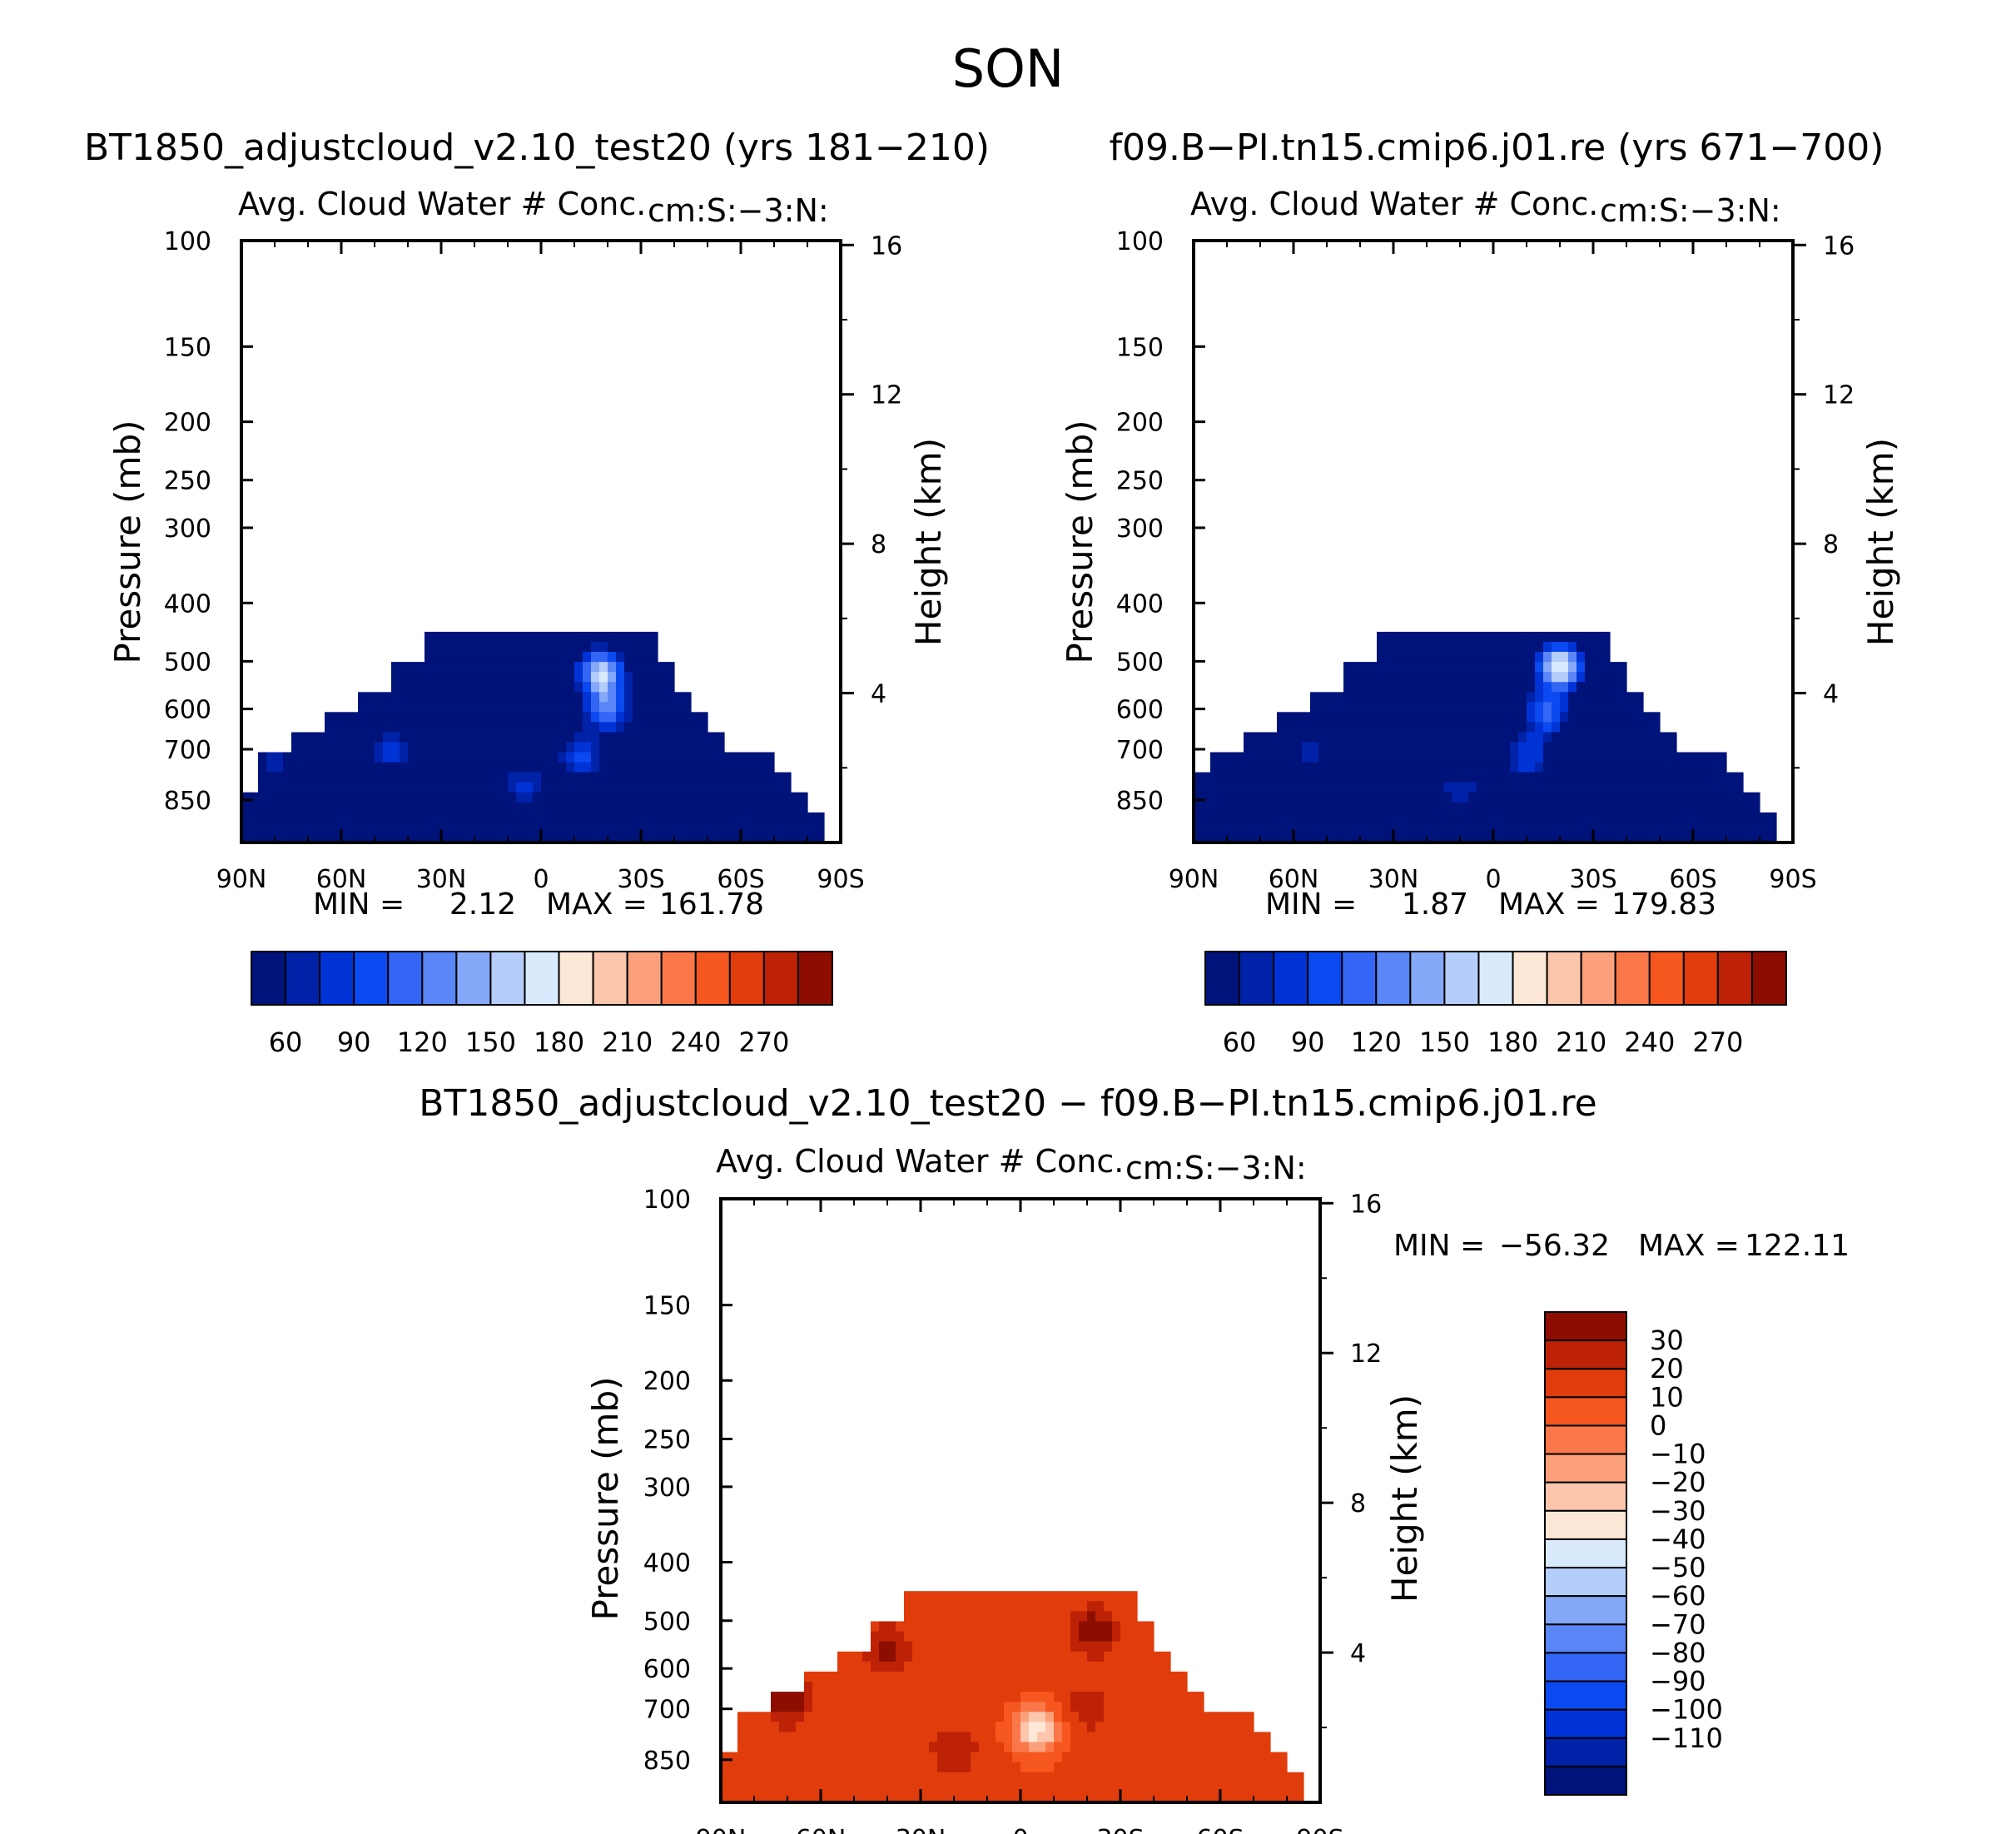 The width and height of the screenshot is (2016, 1834). Describe the element at coordinates (1585, 1553) in the screenshot. I see `colorbar-box` at that location.